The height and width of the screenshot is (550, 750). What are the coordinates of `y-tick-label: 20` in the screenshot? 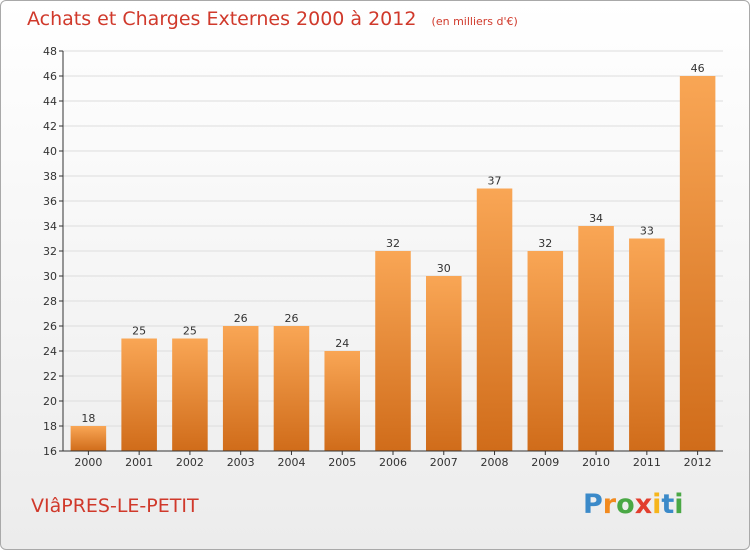 It's located at (50, 401).